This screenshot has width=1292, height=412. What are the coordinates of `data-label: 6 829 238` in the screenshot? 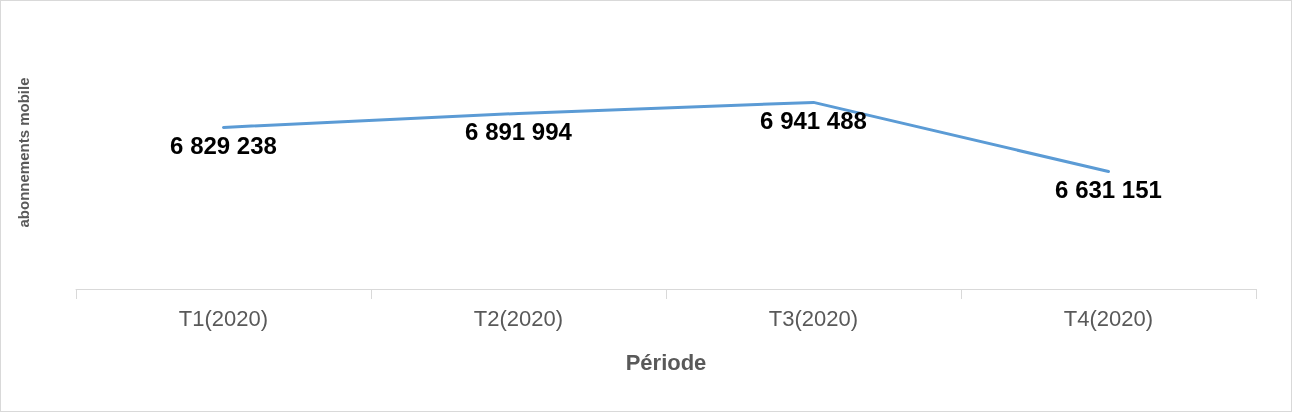 It's located at (223, 145).